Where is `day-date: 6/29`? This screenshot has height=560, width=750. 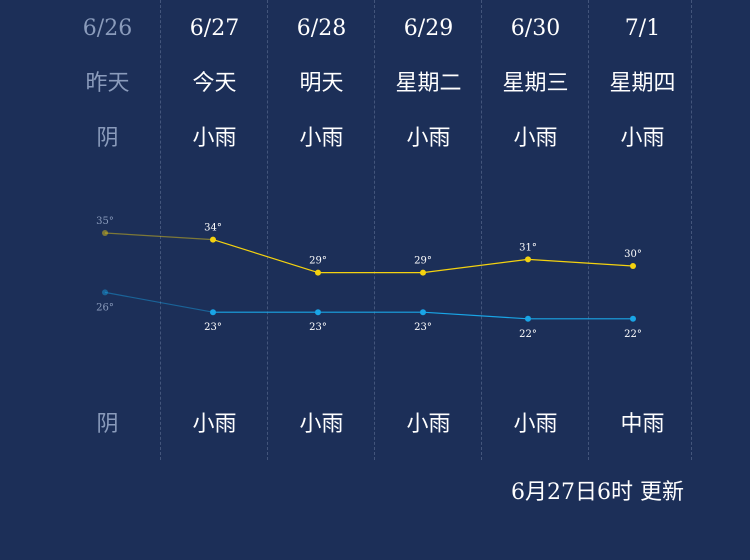 day-date: 6/29 is located at coordinates (428, 28).